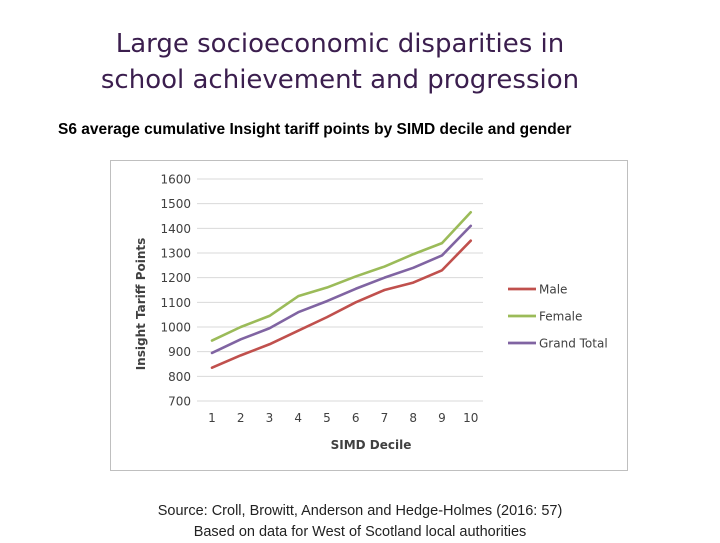 This screenshot has width=720, height=543. What do you see at coordinates (356, 418) in the screenshot?
I see `x-tick-label: 6` at bounding box center [356, 418].